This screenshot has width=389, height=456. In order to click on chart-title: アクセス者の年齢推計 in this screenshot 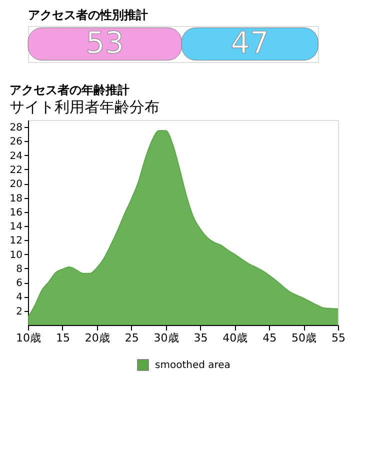, I will do `click(69, 90)`.